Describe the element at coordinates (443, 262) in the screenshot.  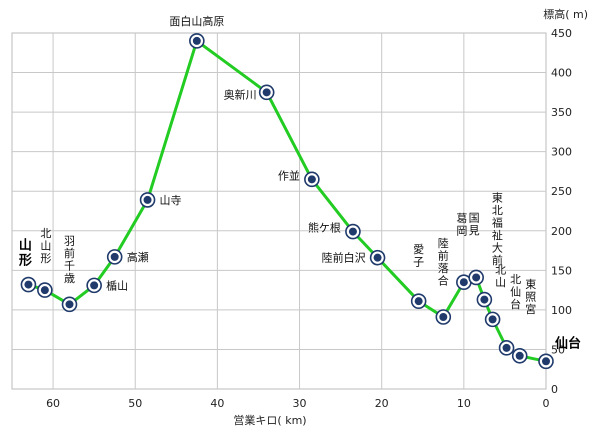
I see `station-label: 陸前落合` at that location.